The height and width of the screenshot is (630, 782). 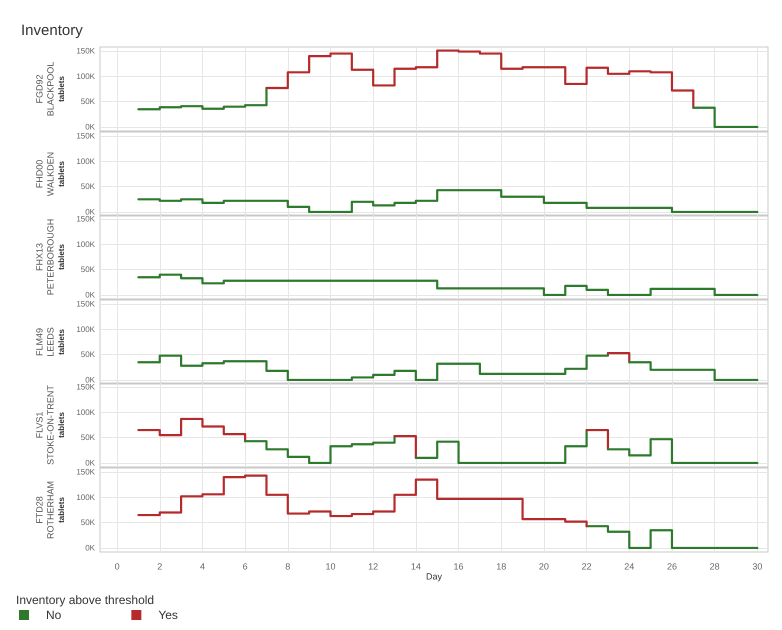 I want to click on x-tick-label: 24, so click(x=629, y=567).